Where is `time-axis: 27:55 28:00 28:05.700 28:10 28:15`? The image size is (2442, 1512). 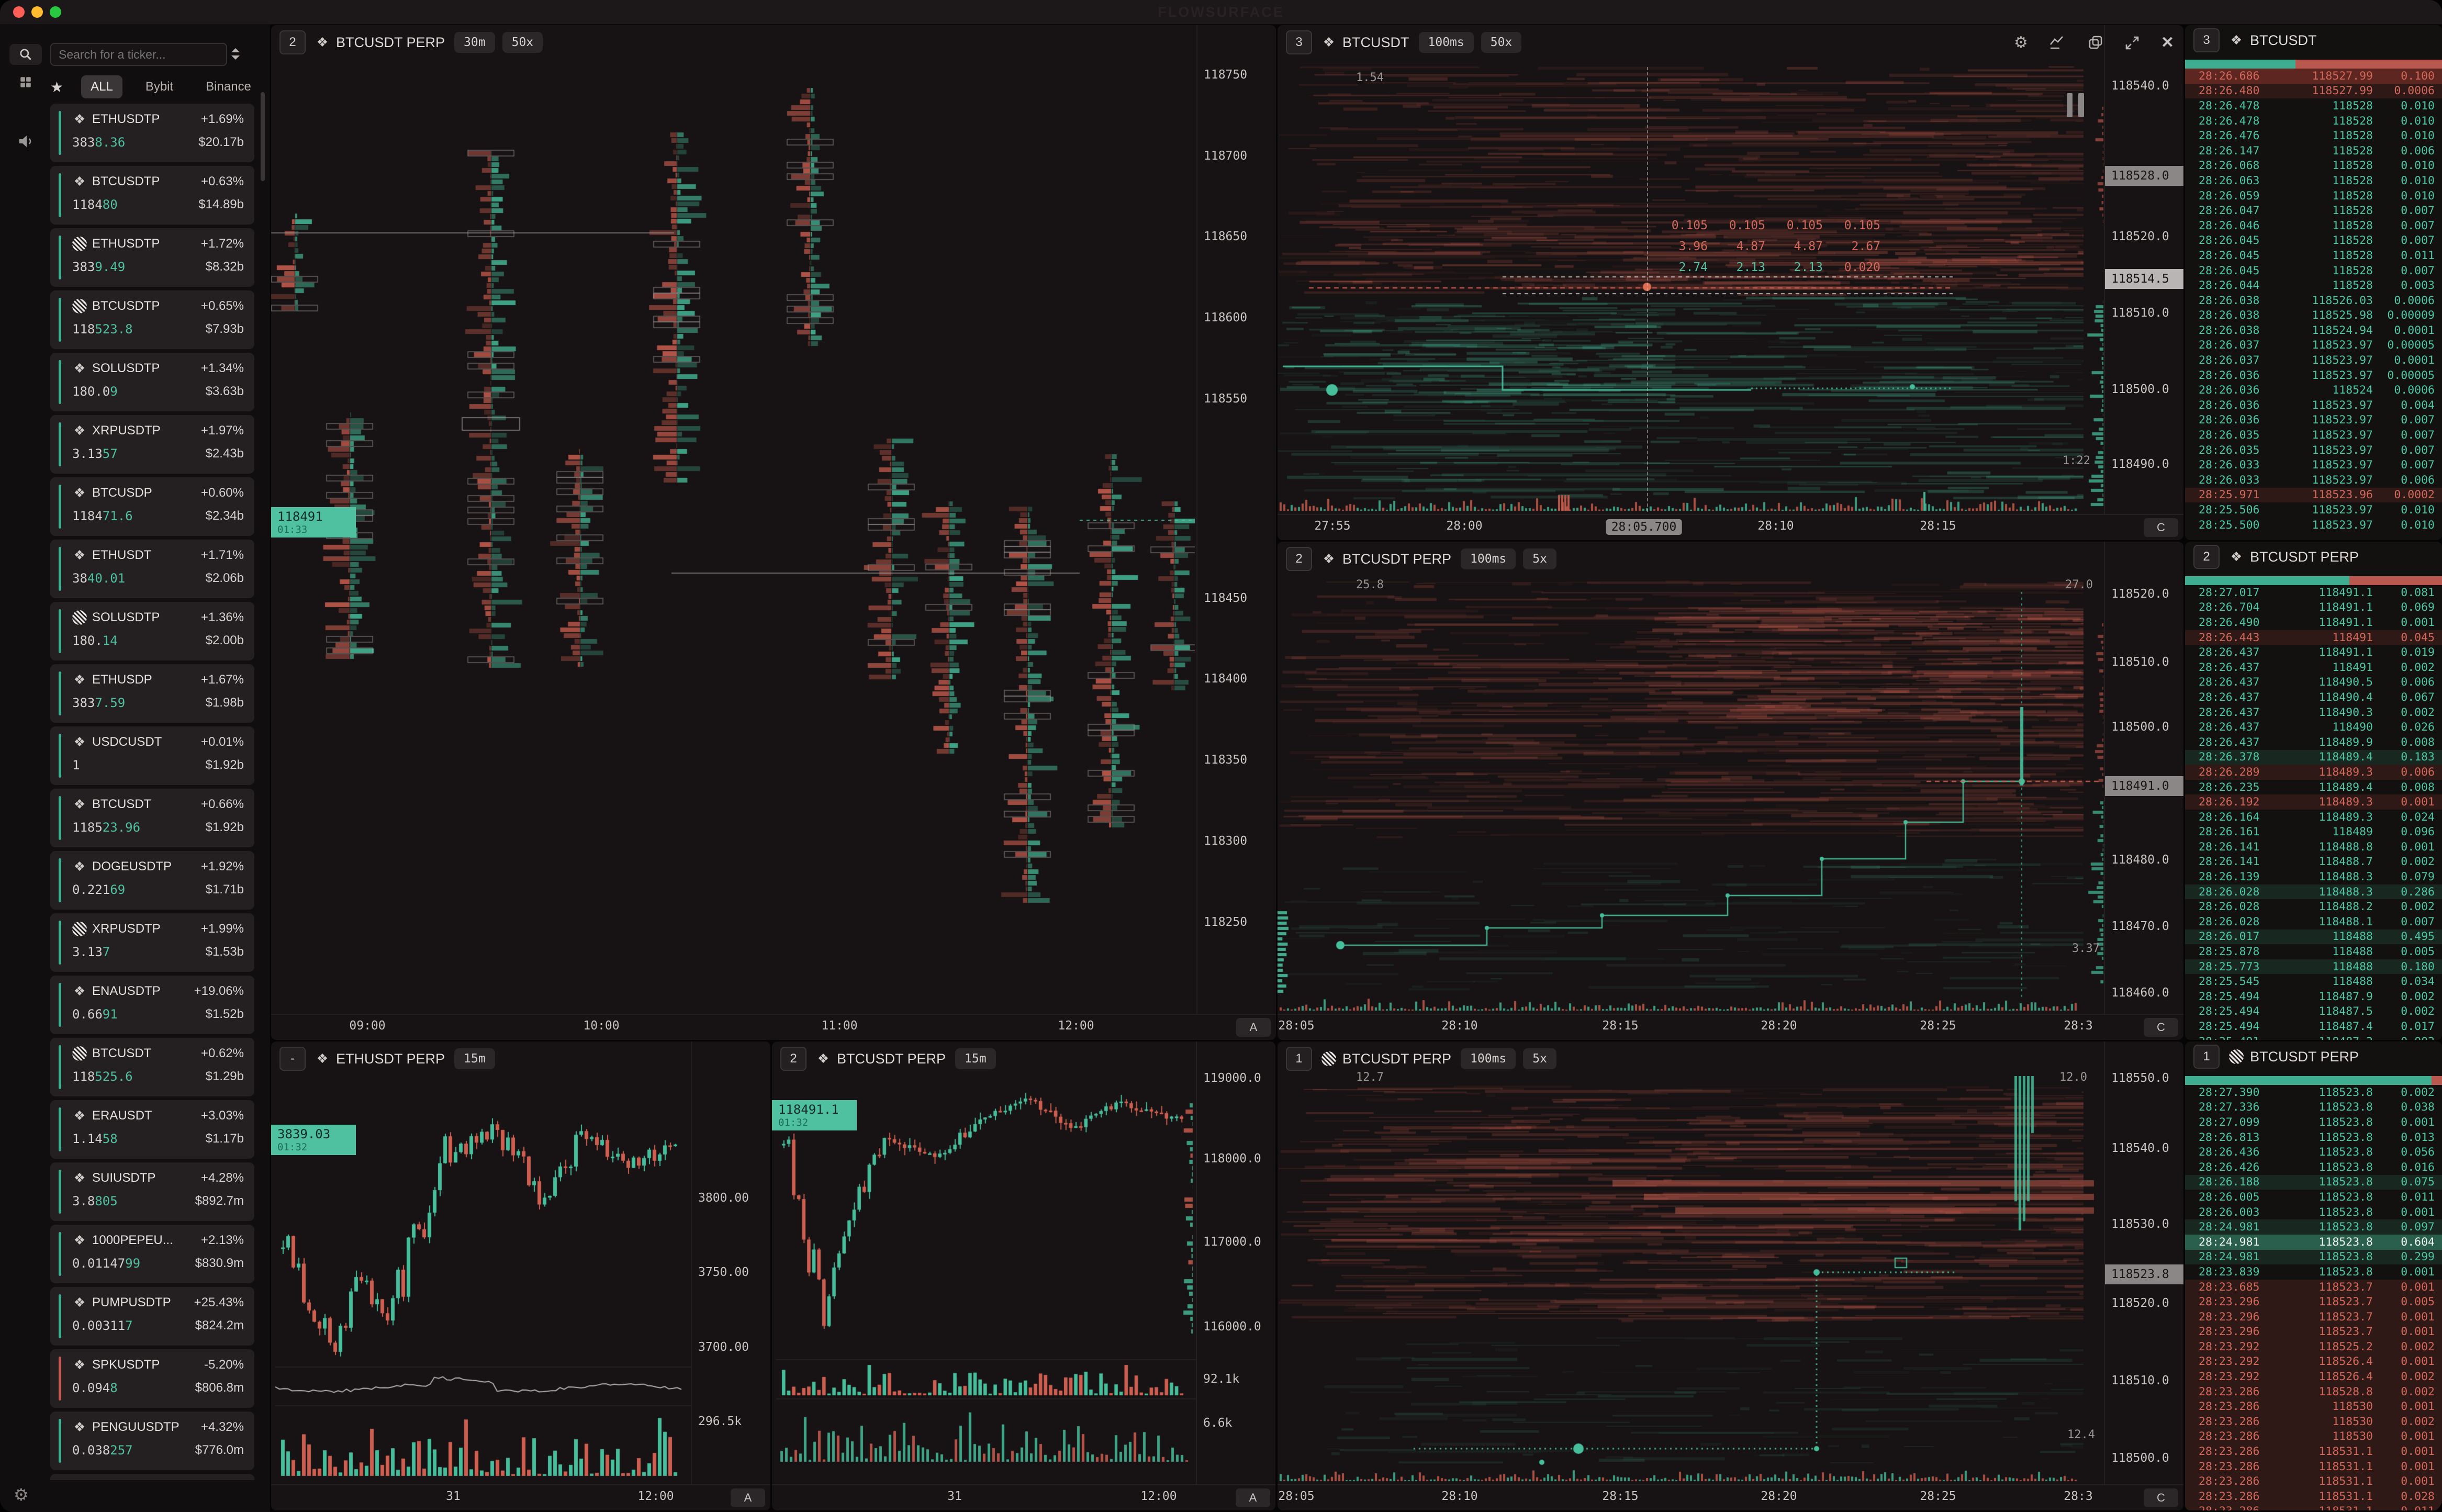
time-axis: 27:55 28:00 28:05.700 28:10 28:15 is located at coordinates (1731, 527).